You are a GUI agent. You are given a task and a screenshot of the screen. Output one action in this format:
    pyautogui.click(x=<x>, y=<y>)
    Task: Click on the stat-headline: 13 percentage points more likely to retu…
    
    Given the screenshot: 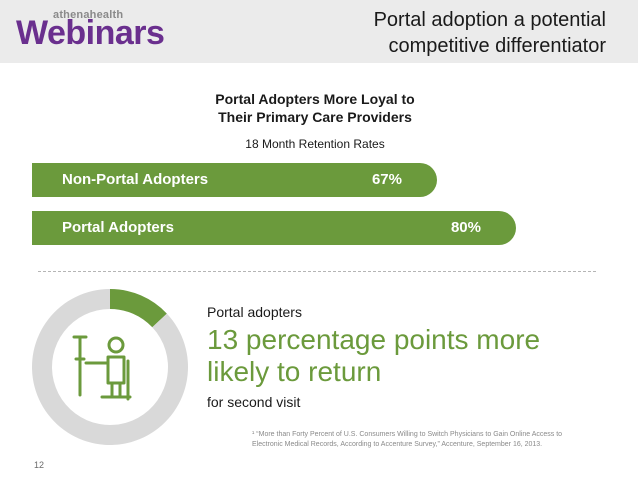 What is the action you would take?
    pyautogui.click(x=397, y=356)
    